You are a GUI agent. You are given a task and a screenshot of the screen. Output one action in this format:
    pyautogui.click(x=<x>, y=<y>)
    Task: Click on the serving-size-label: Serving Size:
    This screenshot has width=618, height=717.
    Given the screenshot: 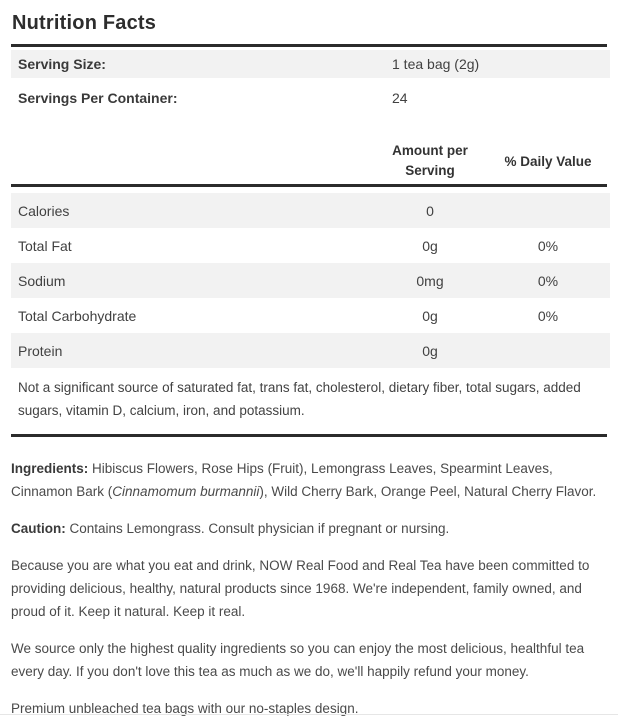 What is the action you would take?
    pyautogui.click(x=62, y=64)
    